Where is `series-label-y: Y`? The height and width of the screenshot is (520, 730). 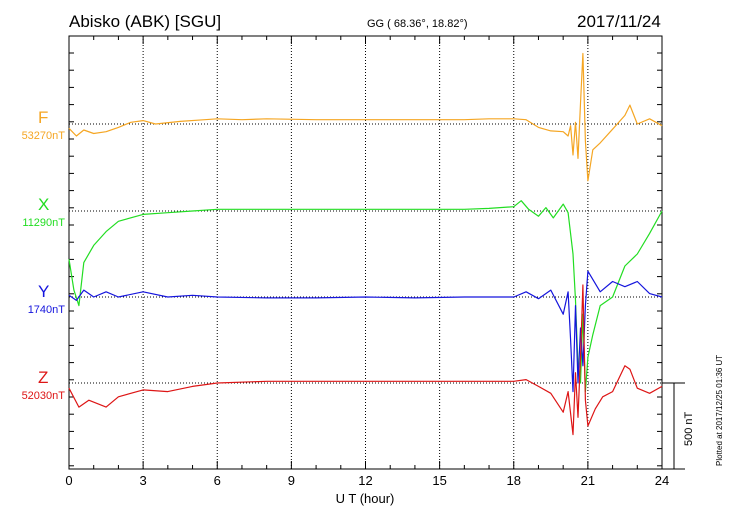
series-label-y: Y is located at coordinates (44, 291).